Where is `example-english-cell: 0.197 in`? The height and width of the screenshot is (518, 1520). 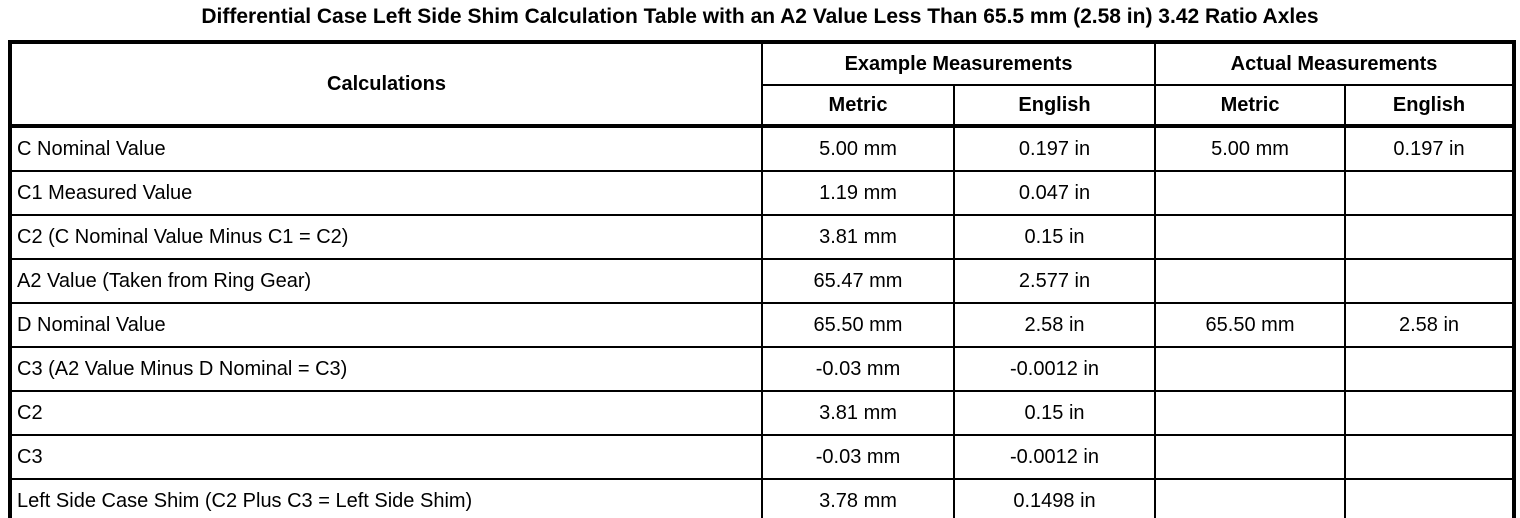 example-english-cell: 0.197 in is located at coordinates (1054, 148).